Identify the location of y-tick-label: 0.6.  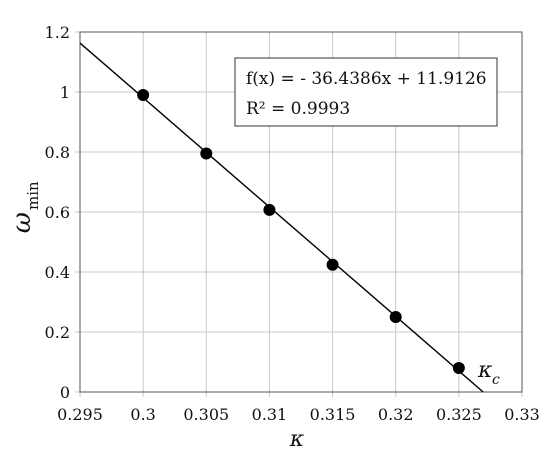
(57, 212).